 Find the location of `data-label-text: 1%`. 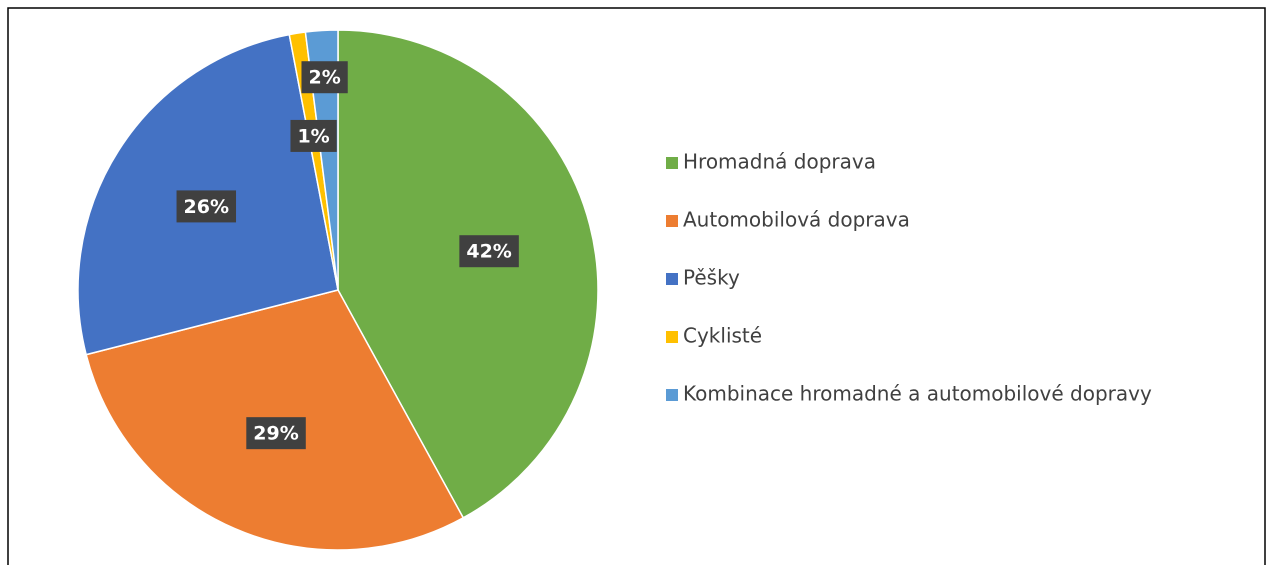

data-label-text: 1% is located at coordinates (313, 136).